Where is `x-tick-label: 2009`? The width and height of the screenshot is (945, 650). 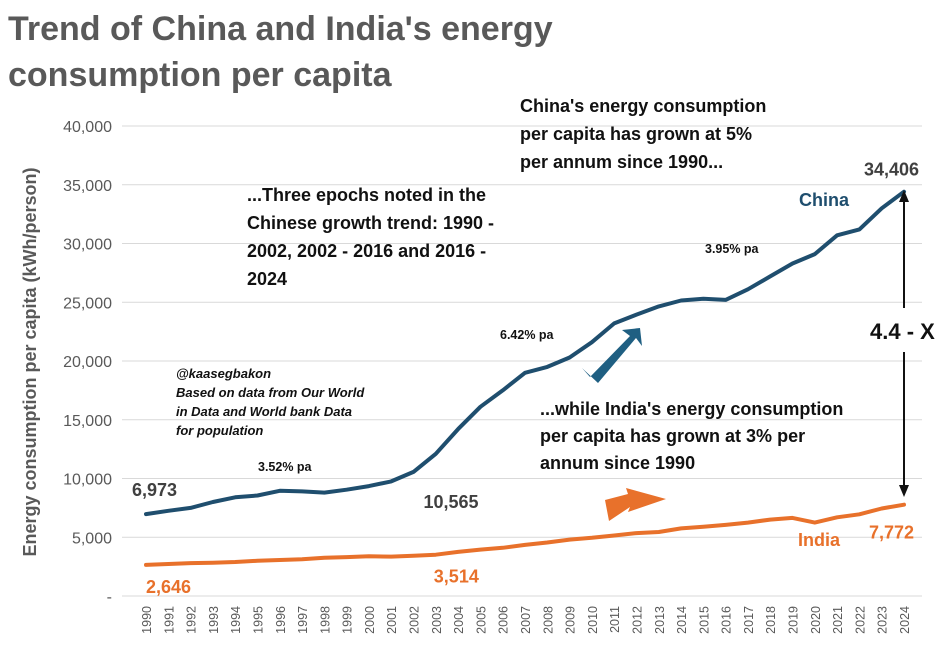
x-tick-label: 2009 is located at coordinates (571, 620).